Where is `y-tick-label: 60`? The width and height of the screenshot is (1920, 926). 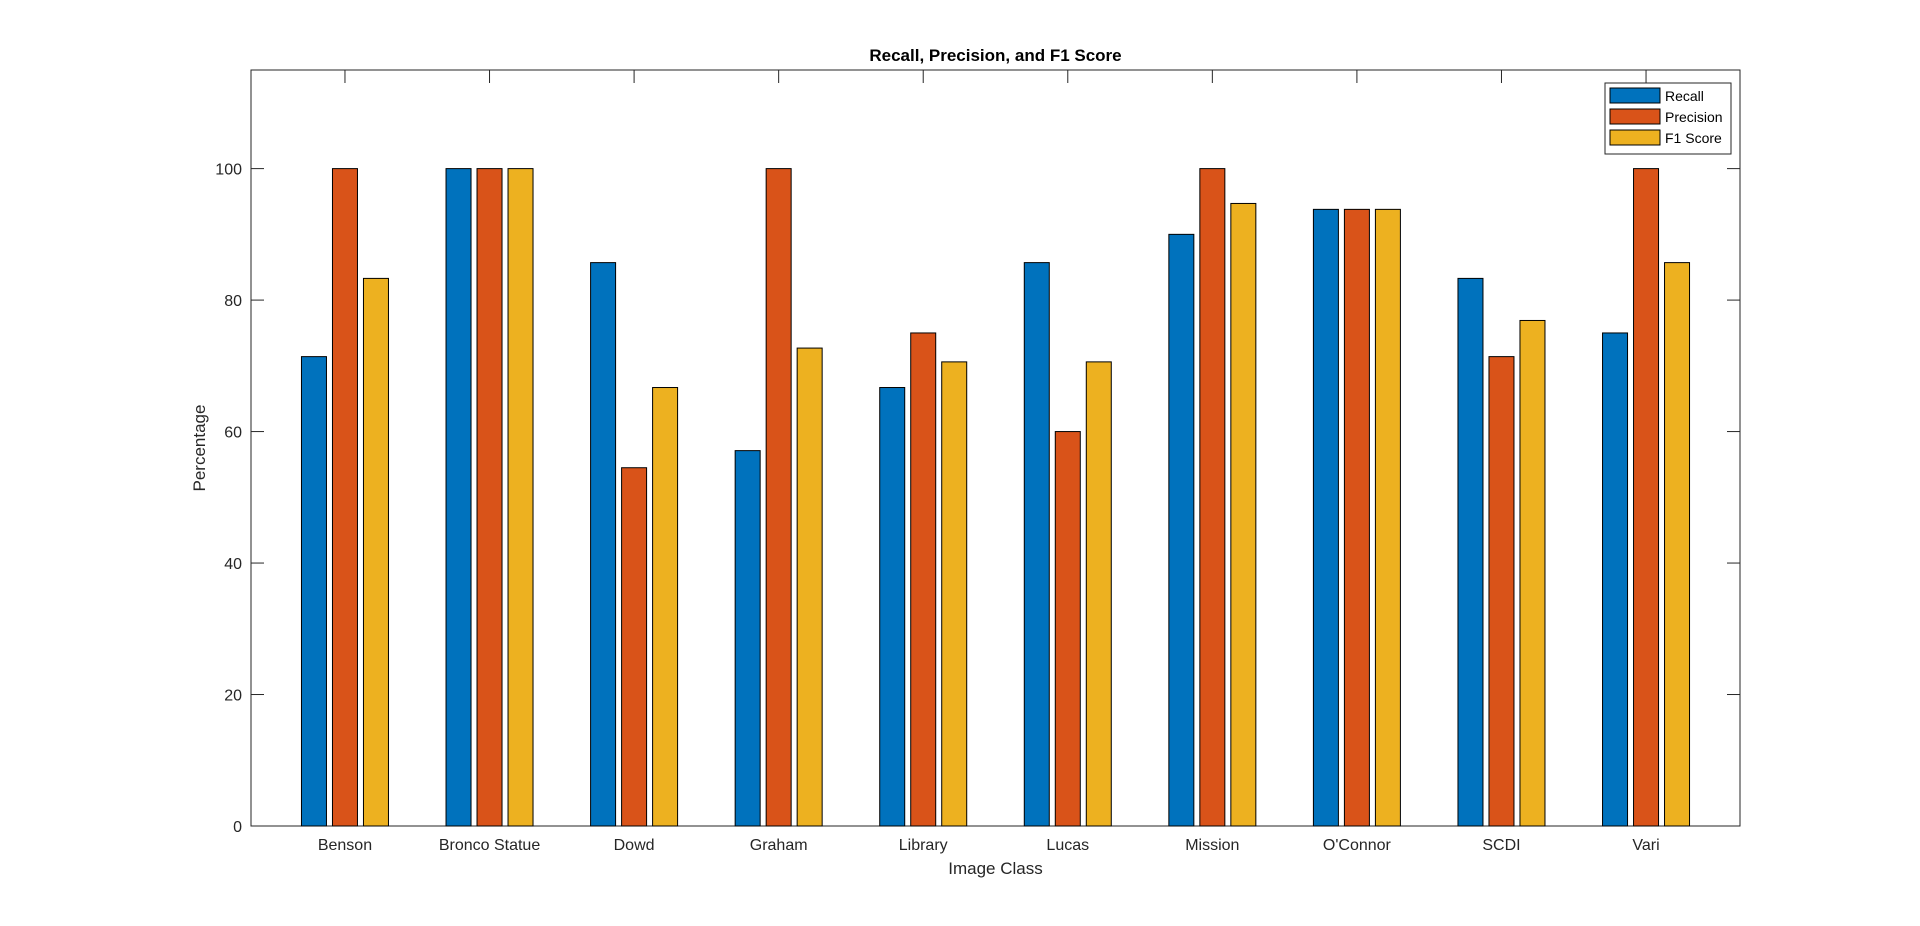 y-tick-label: 60 is located at coordinates (233, 433).